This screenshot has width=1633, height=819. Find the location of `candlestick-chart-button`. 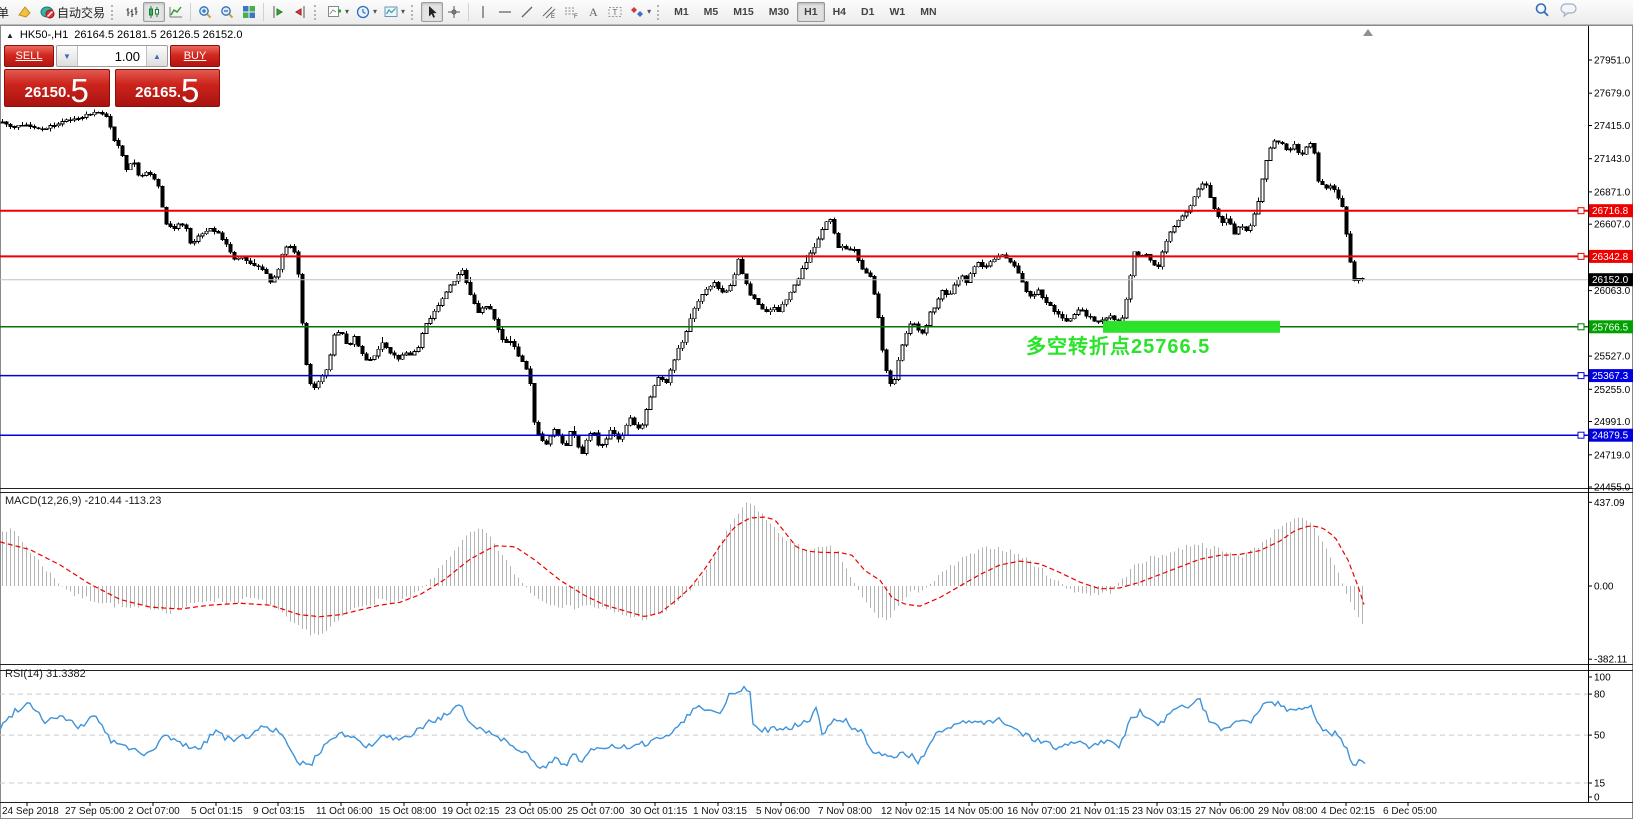

candlestick-chart-button is located at coordinates (154, 12).